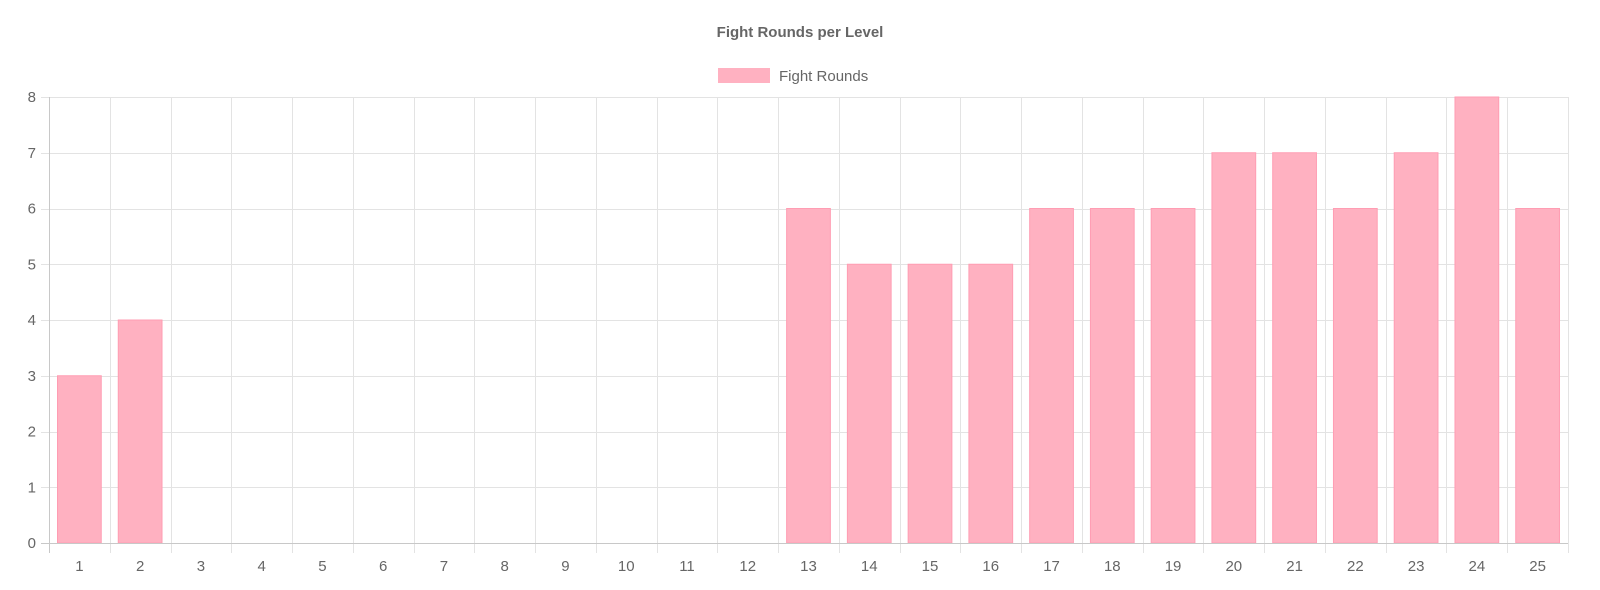 The image size is (1600, 590). Describe the element at coordinates (32, 487) in the screenshot. I see `y-tick-label: 1` at that location.